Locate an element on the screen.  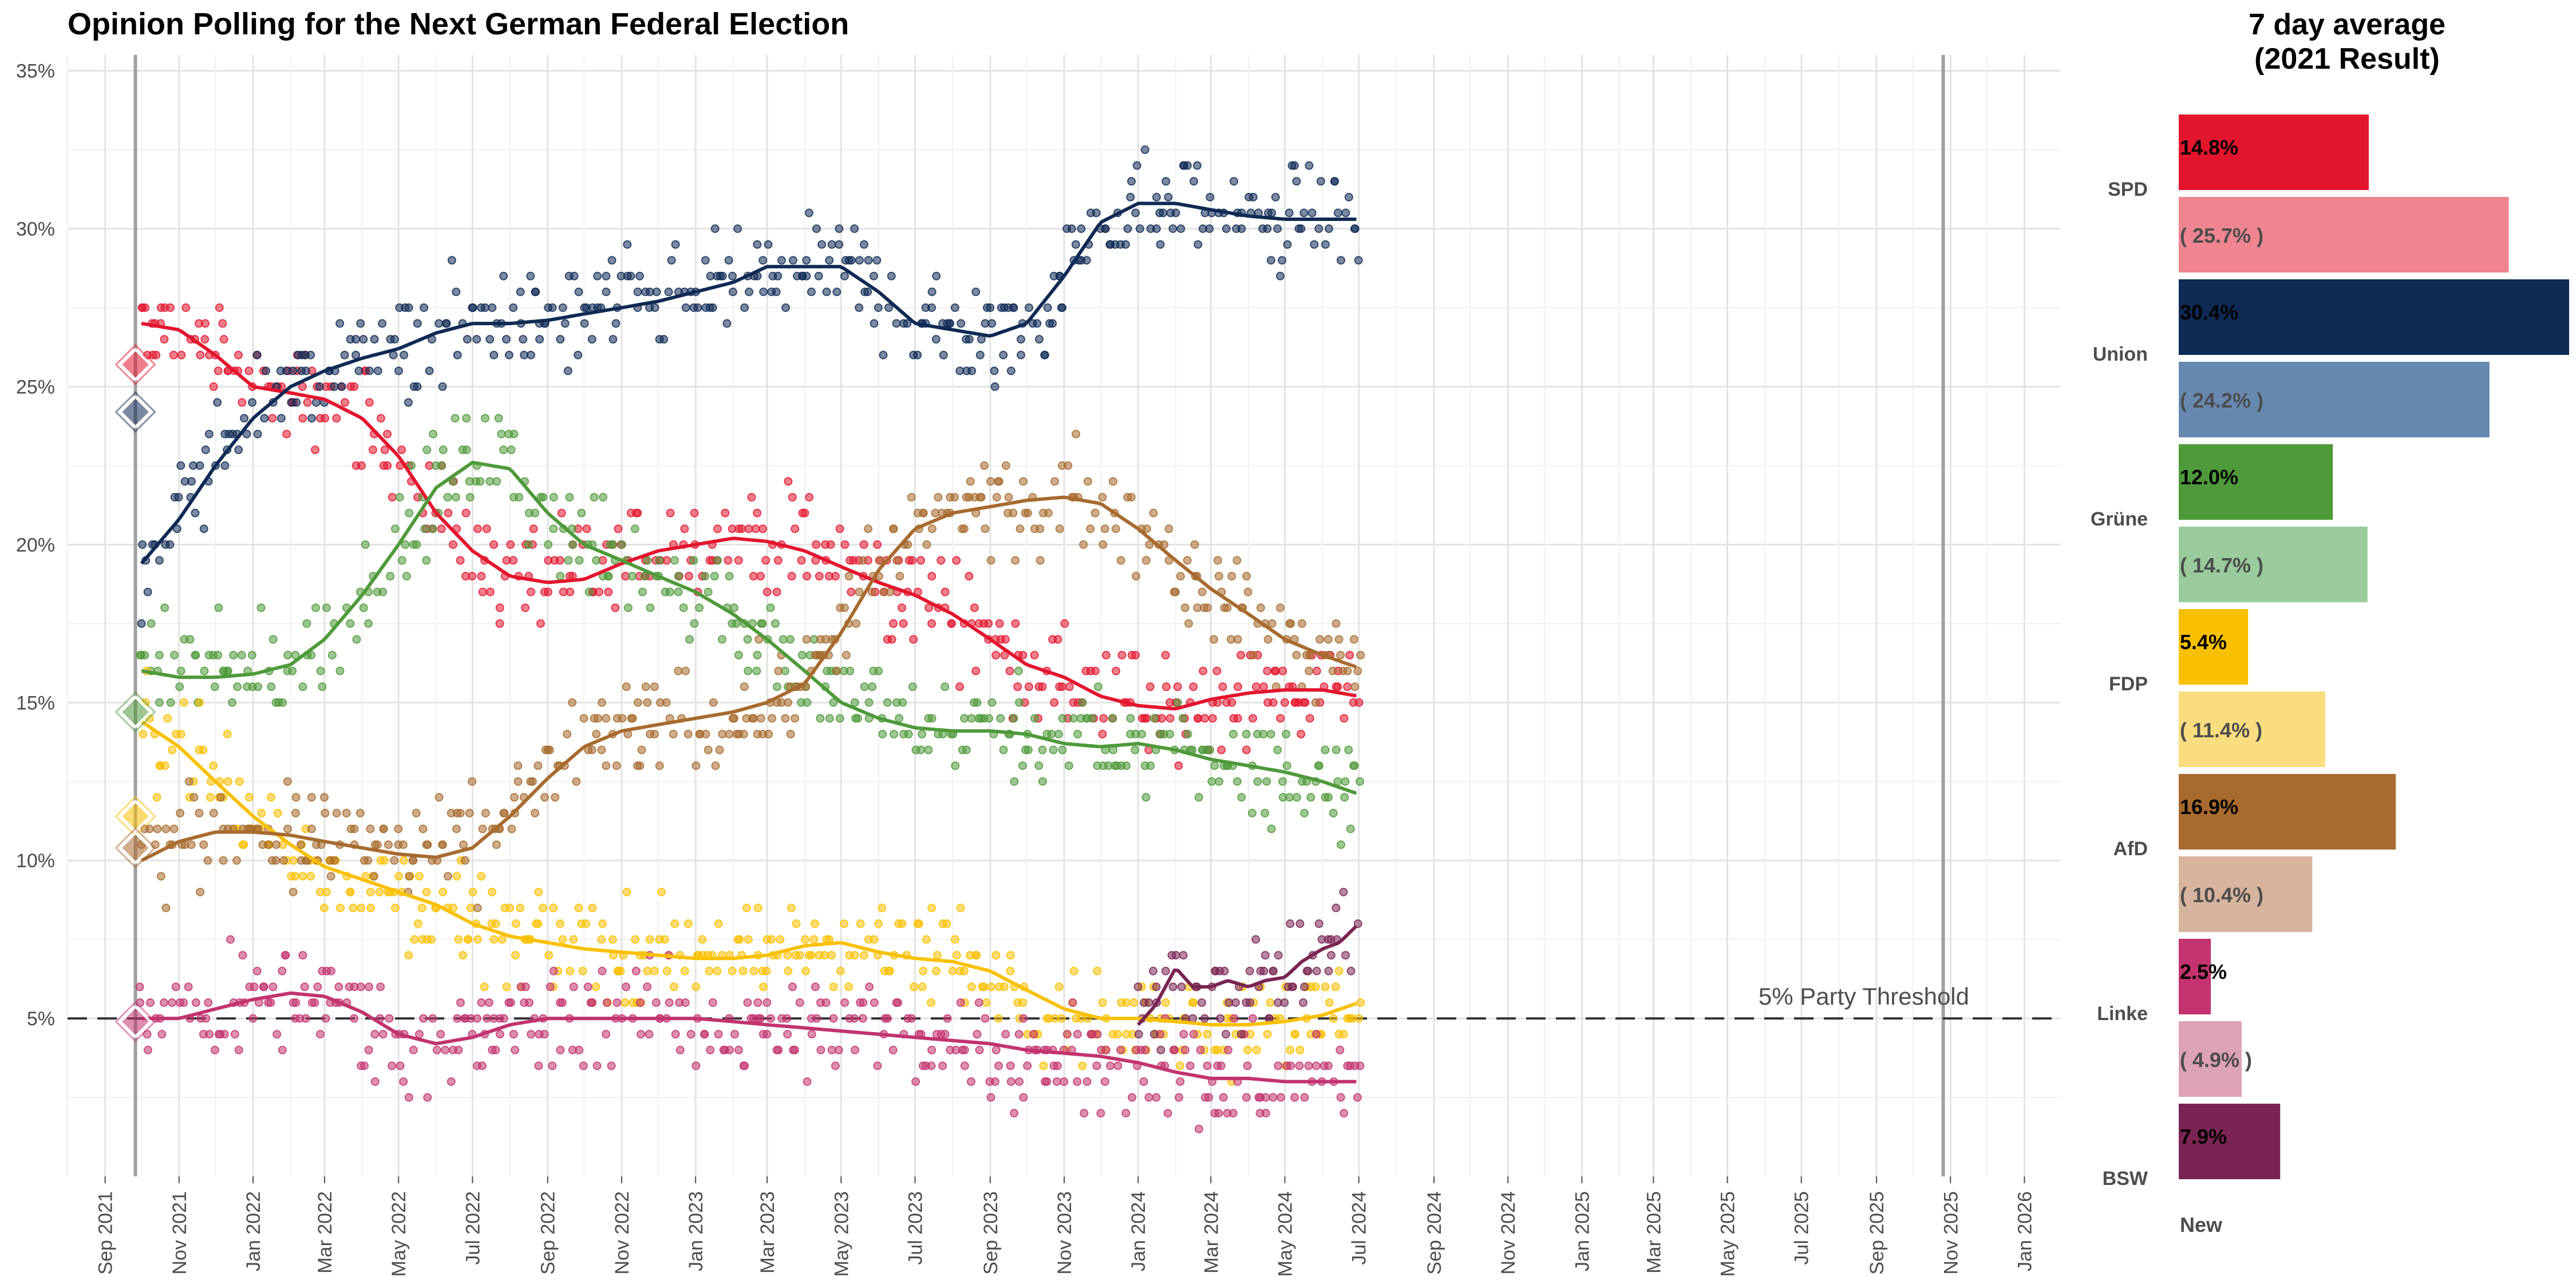
result-value-label: ( 14.7% ) is located at coordinates (2221, 565).